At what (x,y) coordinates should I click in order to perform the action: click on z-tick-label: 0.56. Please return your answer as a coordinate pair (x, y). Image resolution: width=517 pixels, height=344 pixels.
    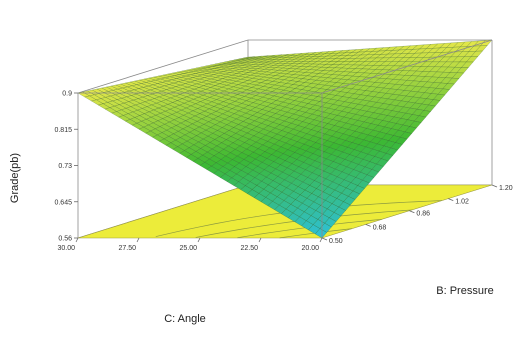
    Looking at the image, I should click on (65, 239).